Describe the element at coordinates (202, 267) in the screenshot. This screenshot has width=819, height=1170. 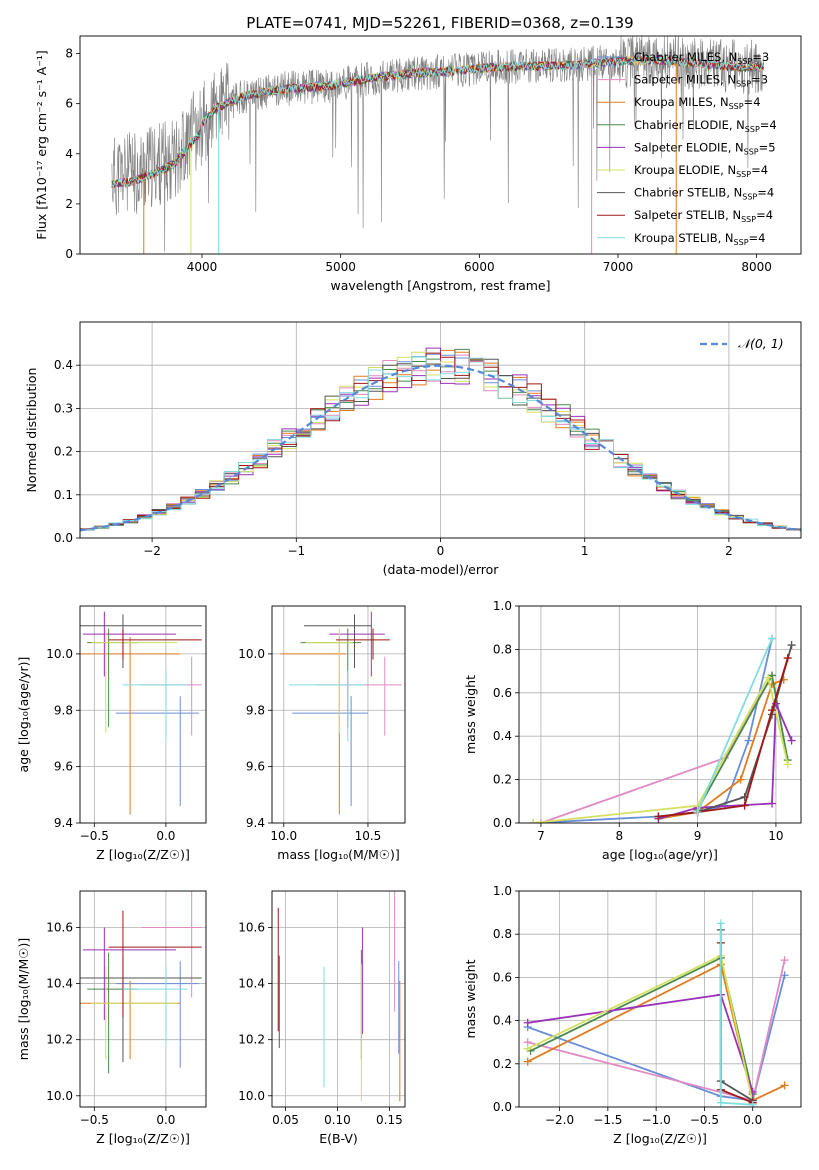
I see `x-tick-label: 4000` at that location.